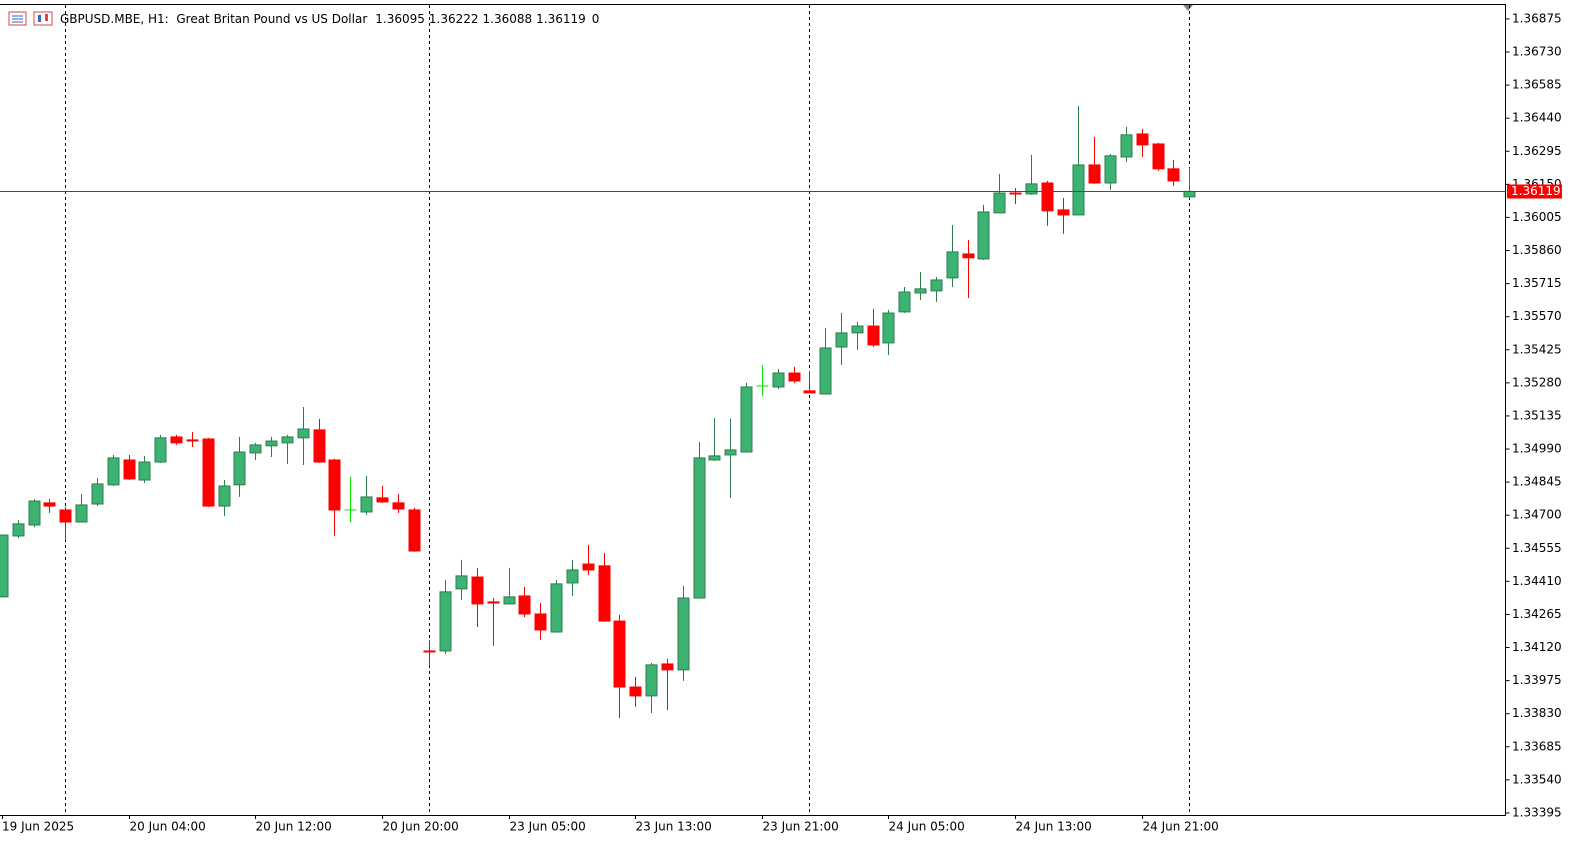 Image resolution: width=1587 pixels, height=847 pixels. What do you see at coordinates (1537, 548) in the screenshot?
I see `y-tick-label: 1.34555` at bounding box center [1537, 548].